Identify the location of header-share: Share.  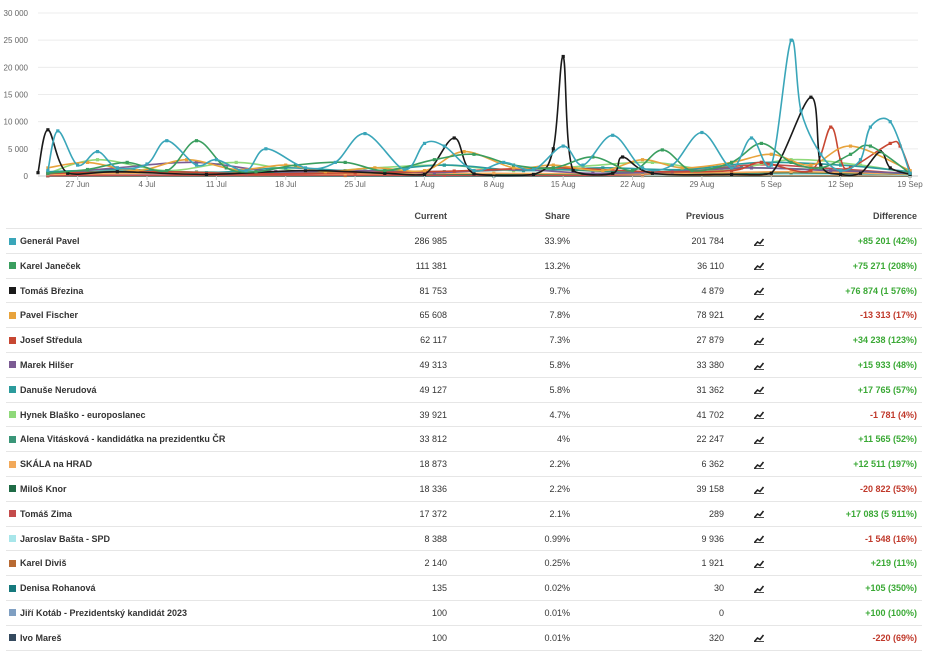
(557, 216).